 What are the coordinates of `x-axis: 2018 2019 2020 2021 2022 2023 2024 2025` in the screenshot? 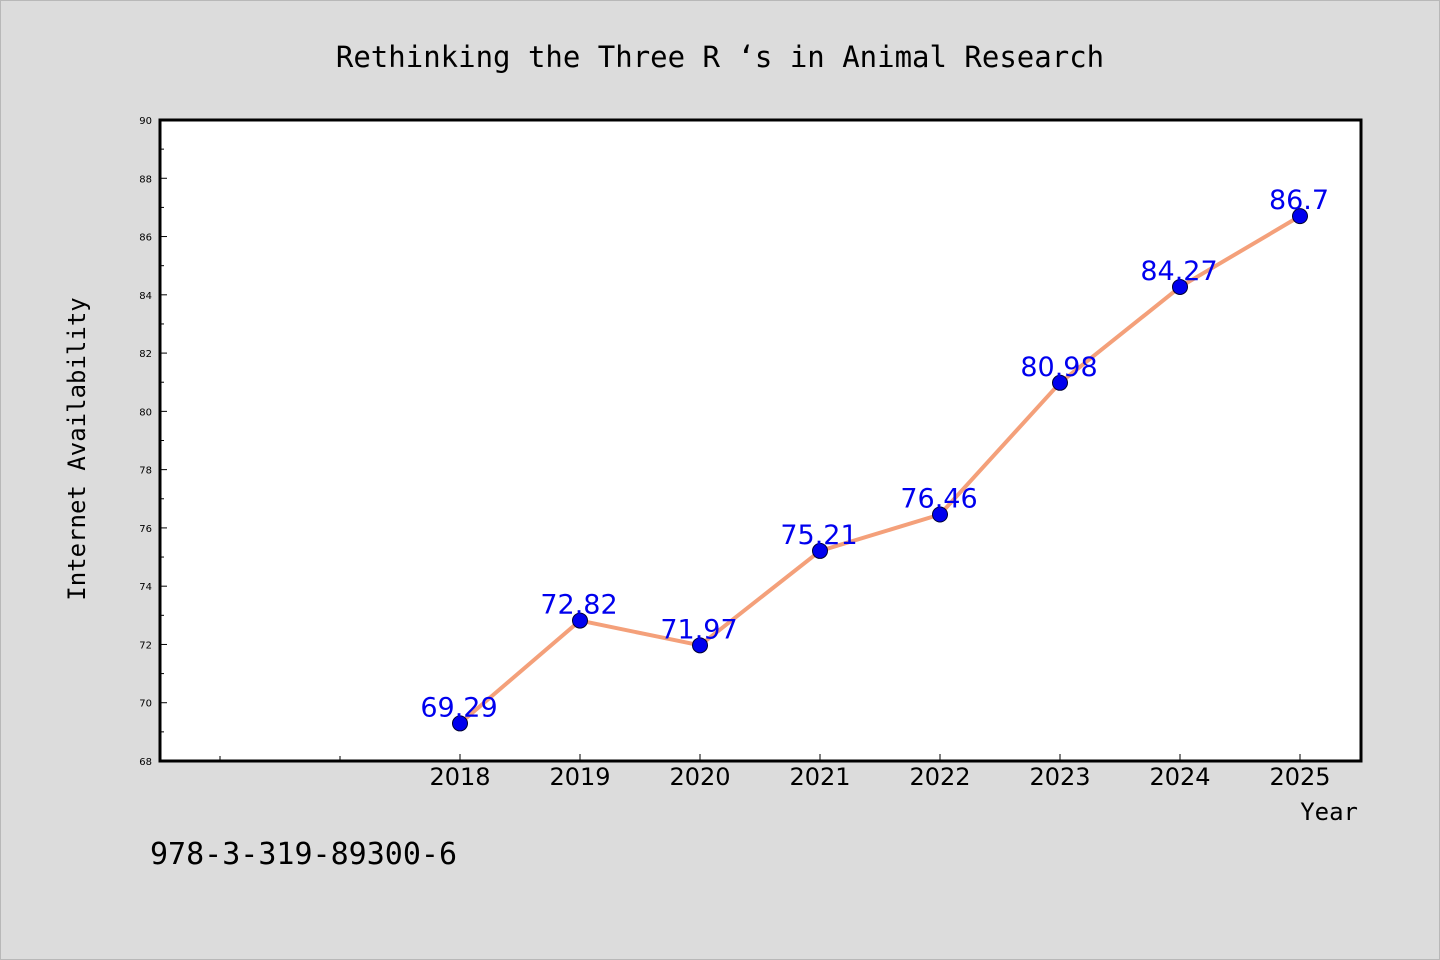 It's located at (775, 772).